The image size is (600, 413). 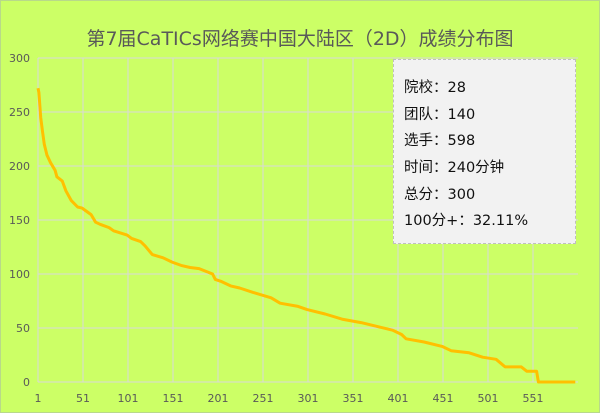 What do you see at coordinates (454, 168) in the screenshot?
I see `summary-time: 时间：240分钟` at bounding box center [454, 168].